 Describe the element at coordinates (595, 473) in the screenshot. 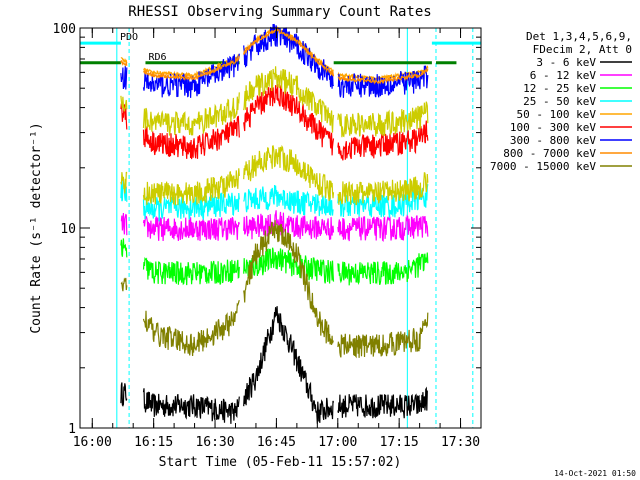

I see `footer-timestamp: 14-Oct-2021 01:50` at that location.